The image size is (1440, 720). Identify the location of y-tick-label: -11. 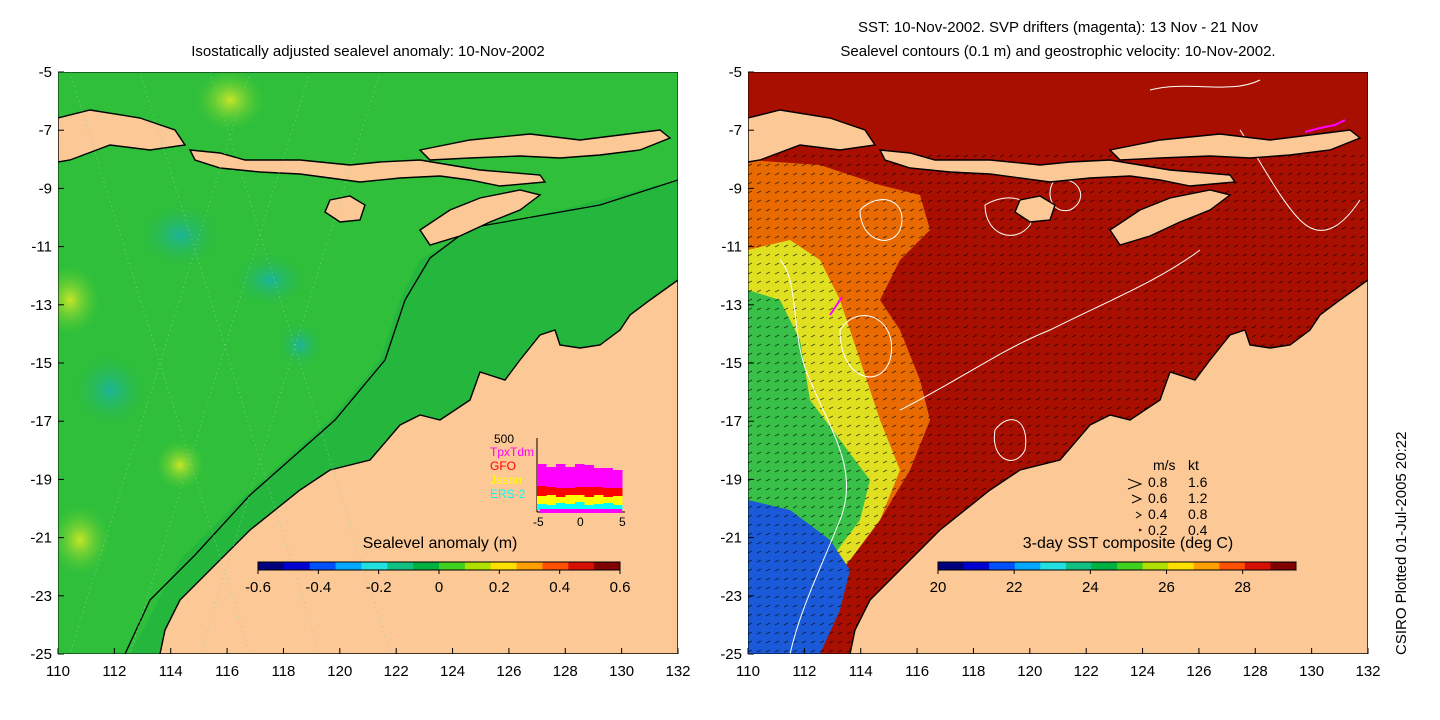
(41, 247).